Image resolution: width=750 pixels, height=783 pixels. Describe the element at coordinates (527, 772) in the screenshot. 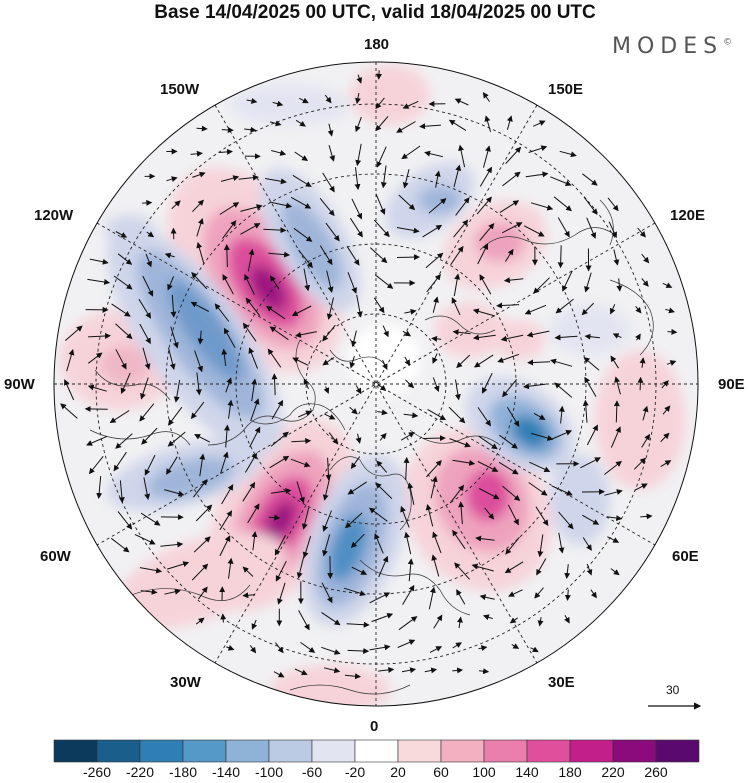

I see `colorbar-tick-label: 140` at that location.